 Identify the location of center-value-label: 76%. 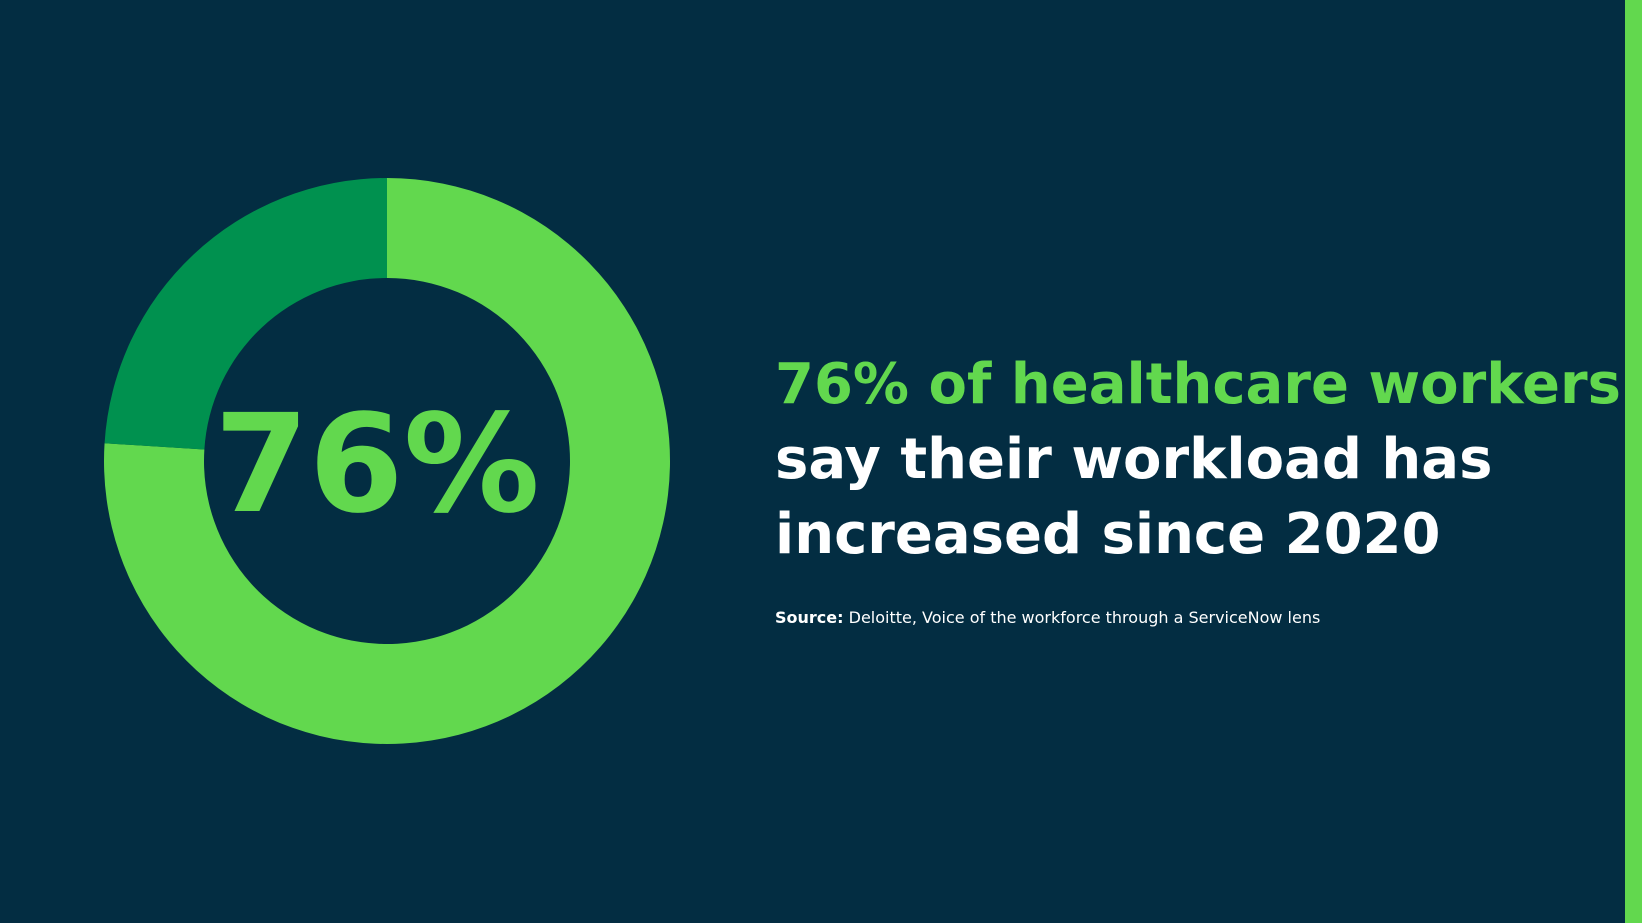
(377, 465).